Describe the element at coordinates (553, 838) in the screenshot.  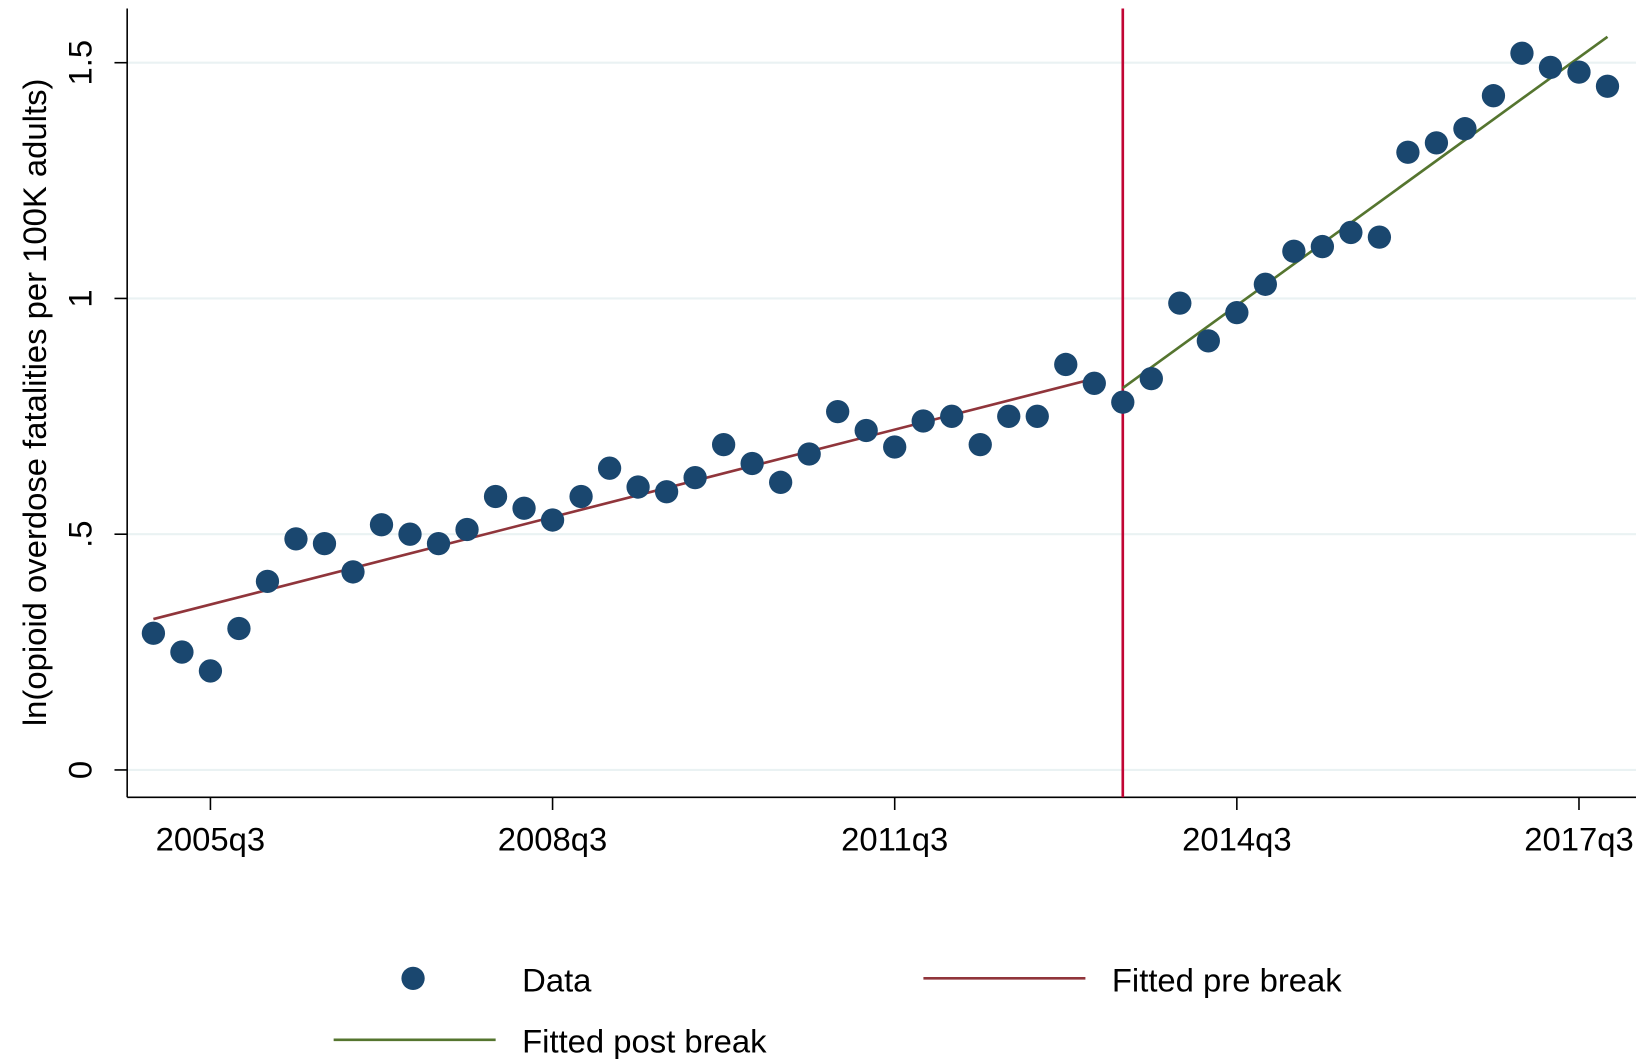
I see `x-tick-label: 2008q3` at that location.